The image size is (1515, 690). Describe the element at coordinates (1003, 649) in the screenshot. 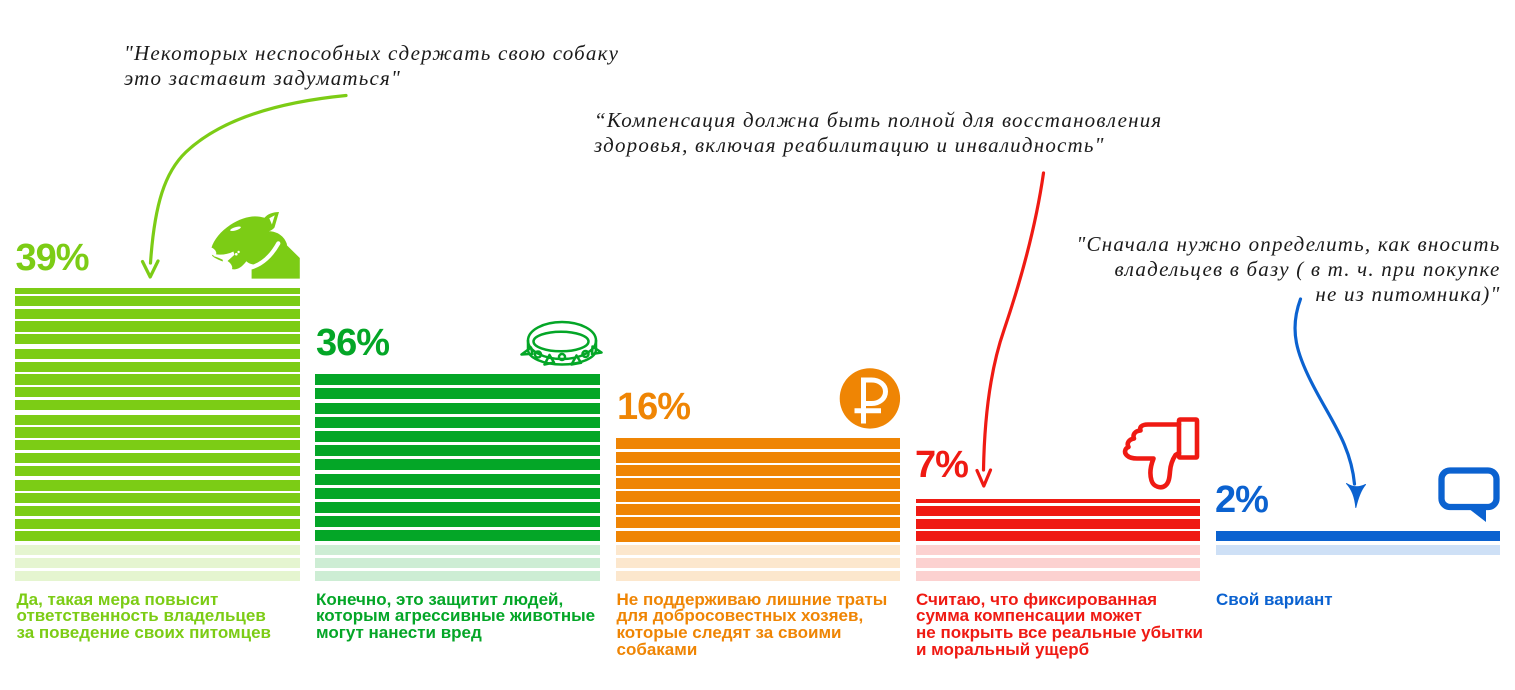

I see `category-label-line: и моральный ущерб` at that location.